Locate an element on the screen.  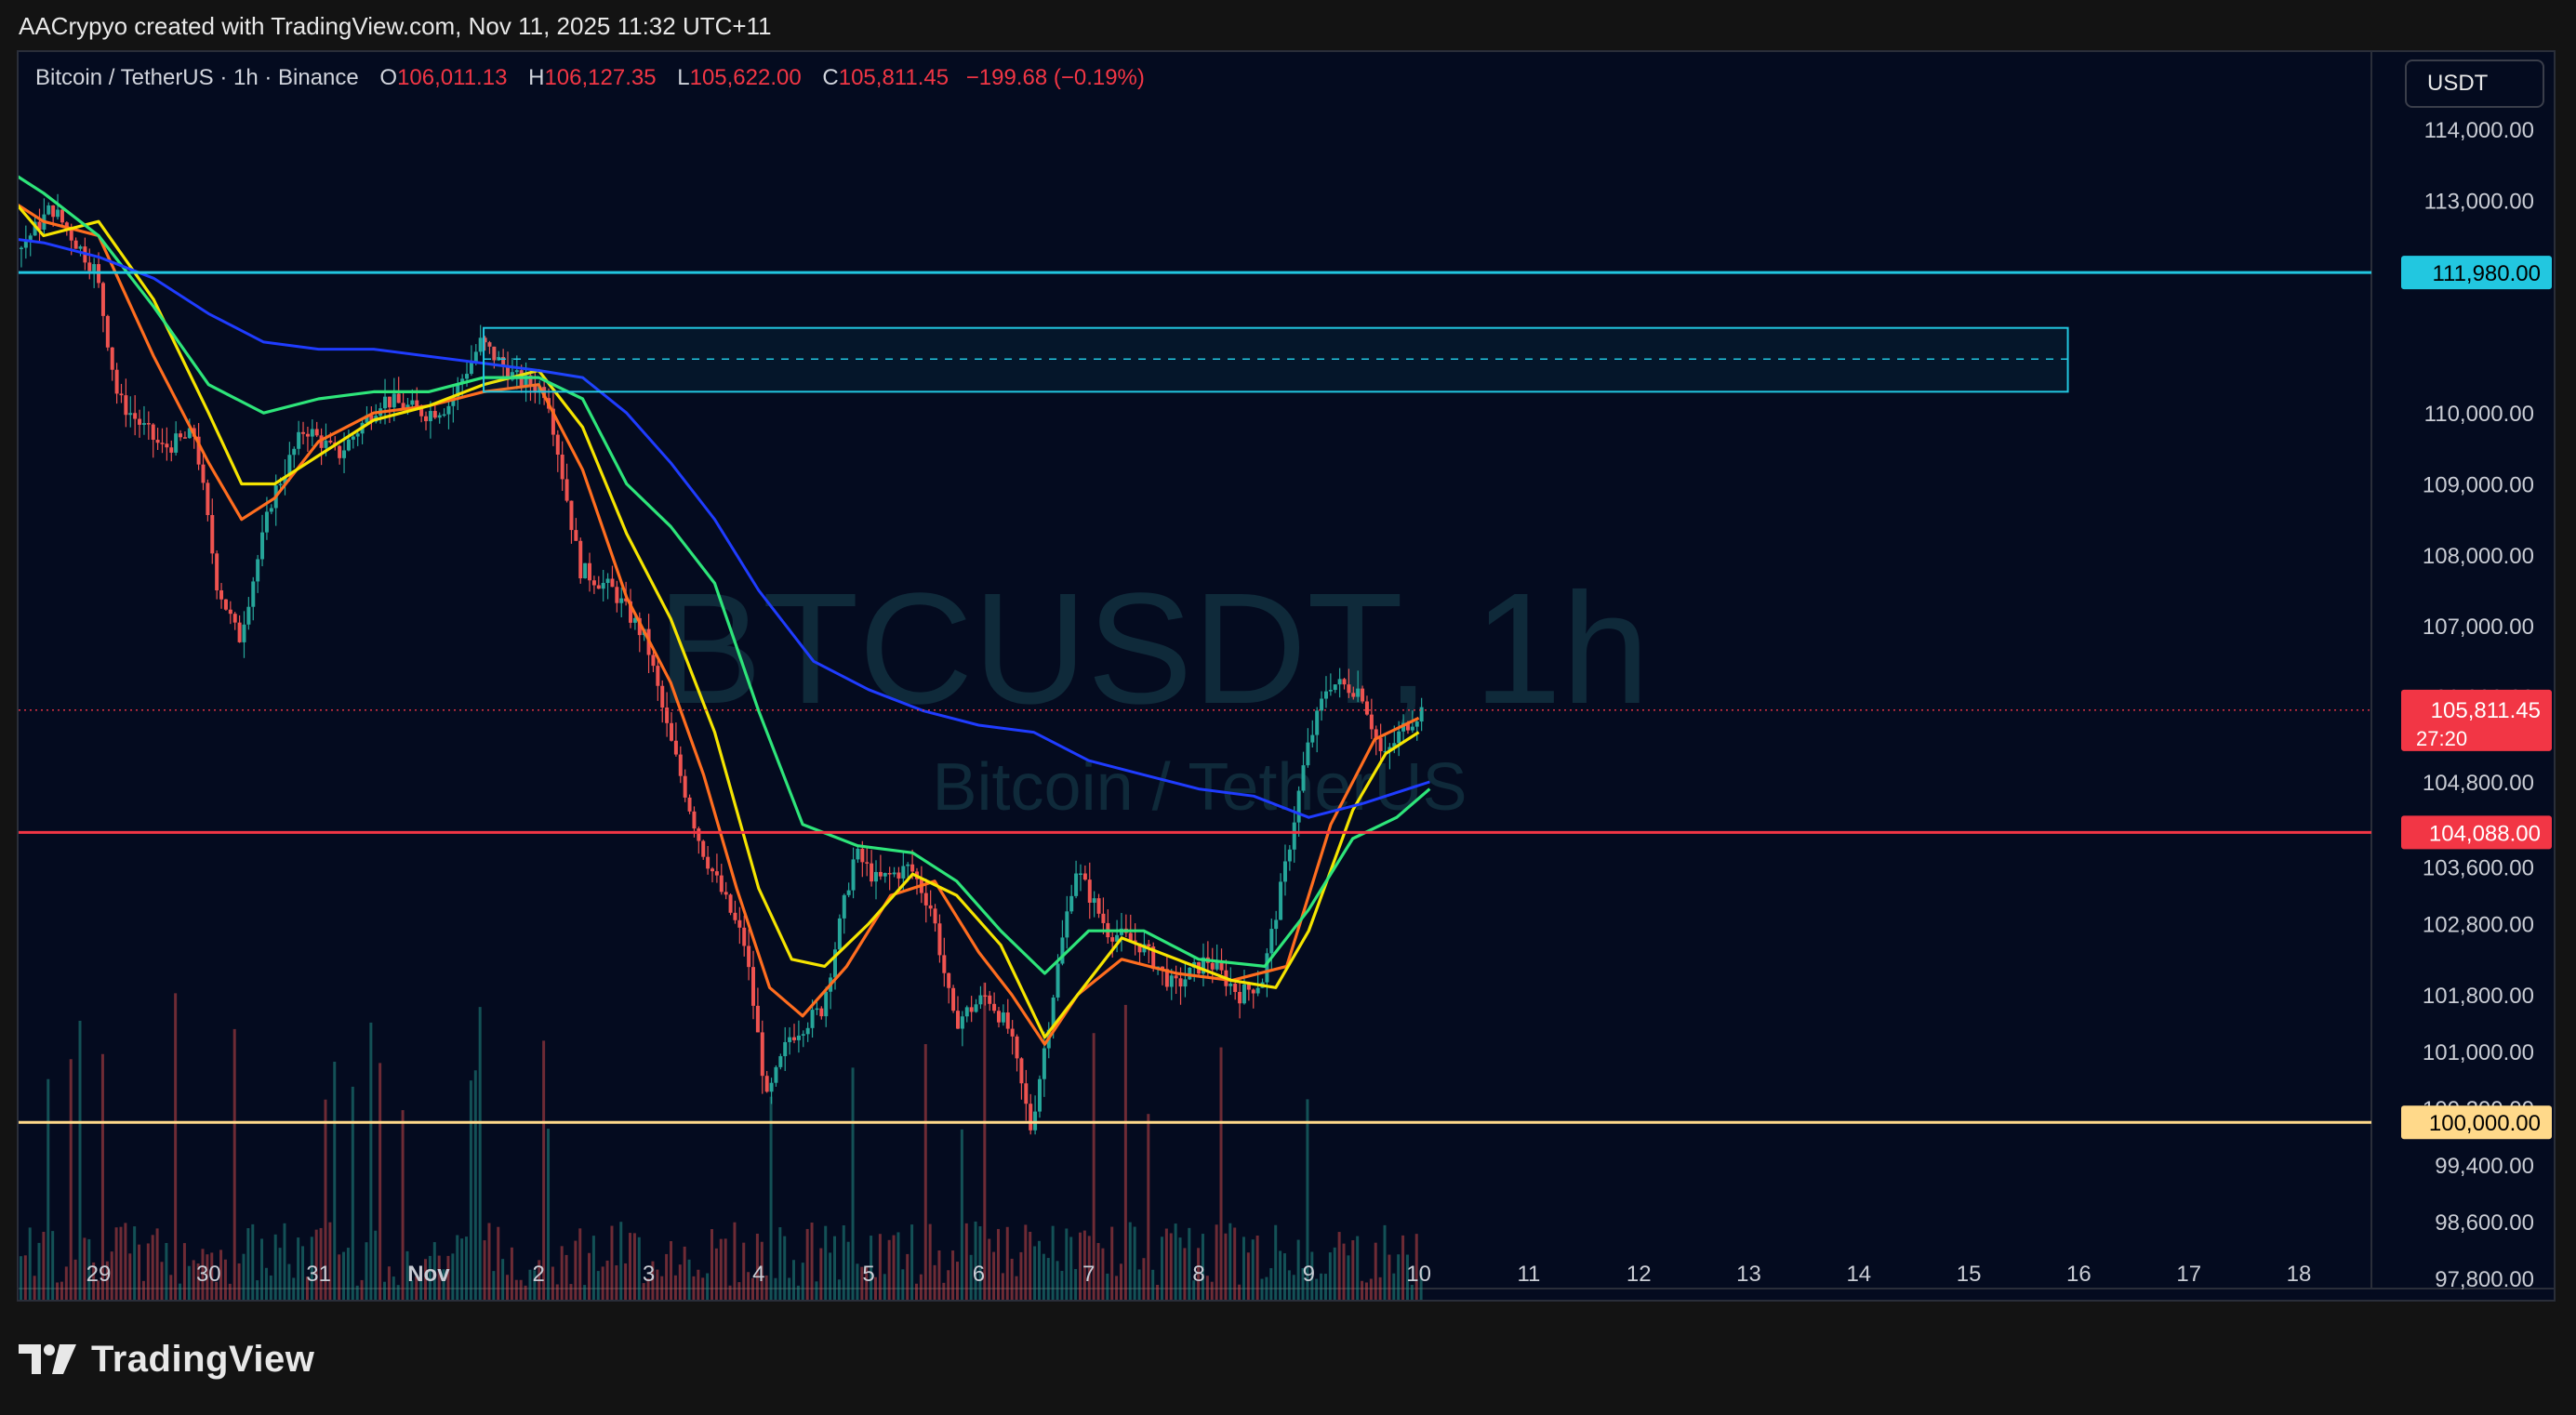
level-tag-104088-bg is located at coordinates (2476, 832).